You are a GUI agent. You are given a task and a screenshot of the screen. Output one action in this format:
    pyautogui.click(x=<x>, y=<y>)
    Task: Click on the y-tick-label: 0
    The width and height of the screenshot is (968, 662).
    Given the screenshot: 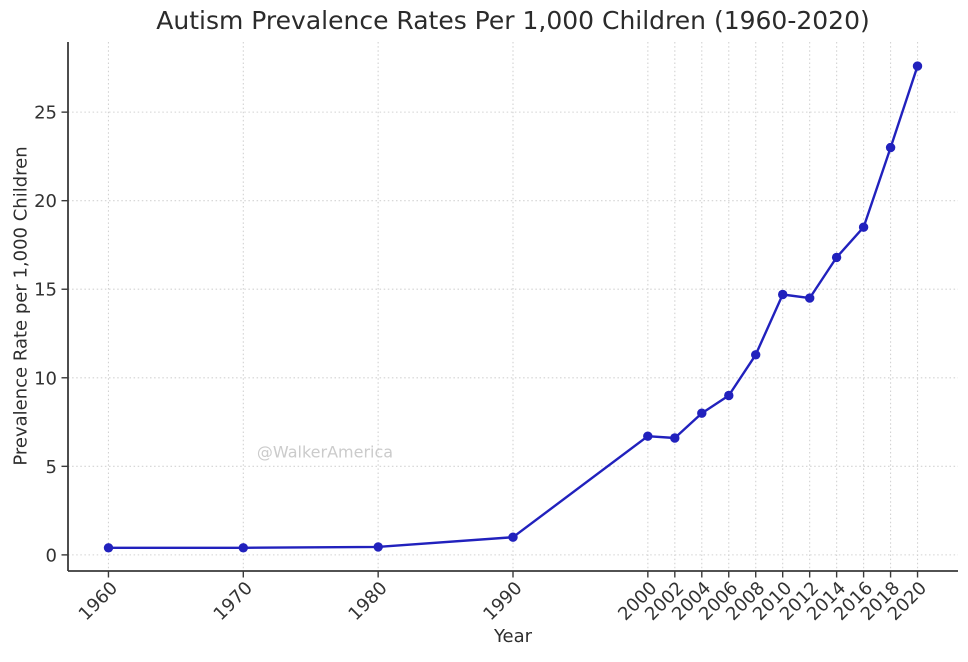 What is the action you would take?
    pyautogui.click(x=51, y=555)
    